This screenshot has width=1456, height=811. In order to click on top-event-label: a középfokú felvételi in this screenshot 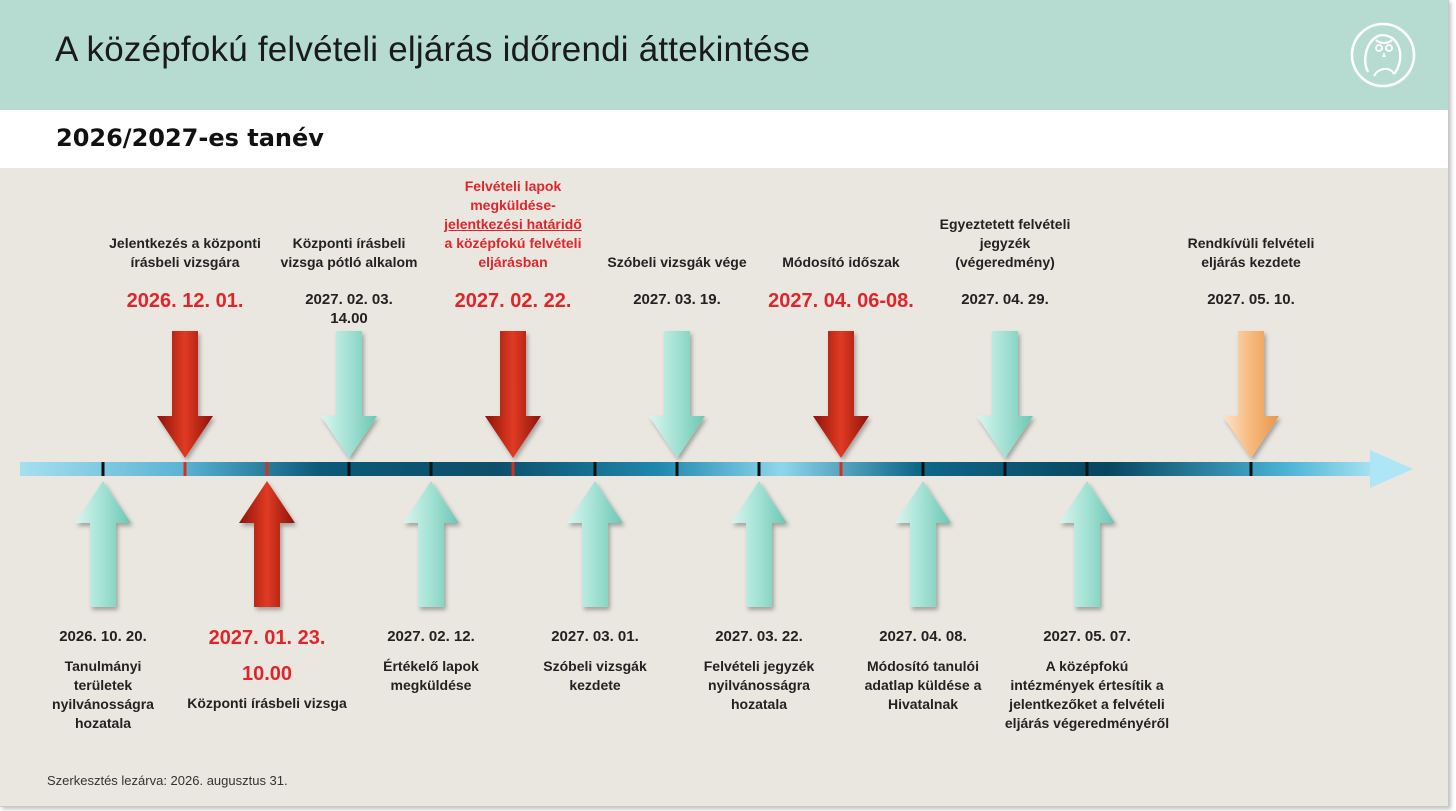, I will do `click(513, 243)`.